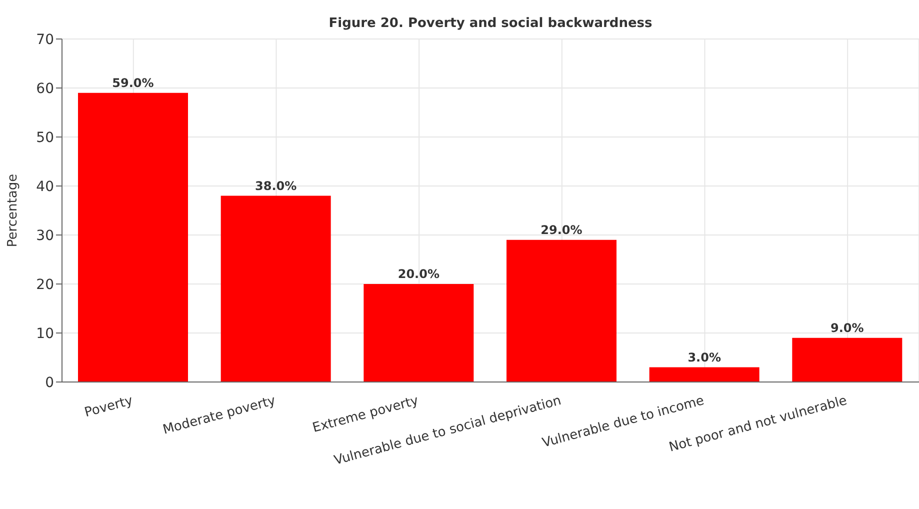 This screenshot has width=919, height=509. Describe the element at coordinates (45, 40) in the screenshot. I see `y-tick-label: 70` at that location.